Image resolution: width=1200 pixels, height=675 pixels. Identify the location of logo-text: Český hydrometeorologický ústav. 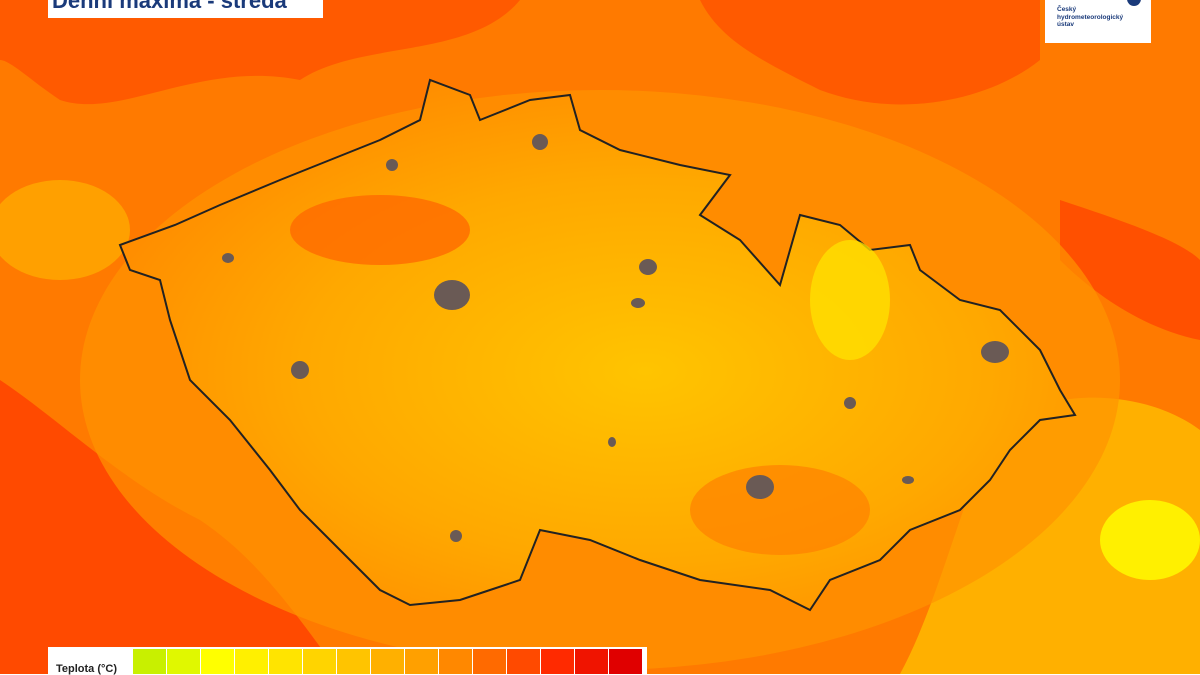
(1090, 17).